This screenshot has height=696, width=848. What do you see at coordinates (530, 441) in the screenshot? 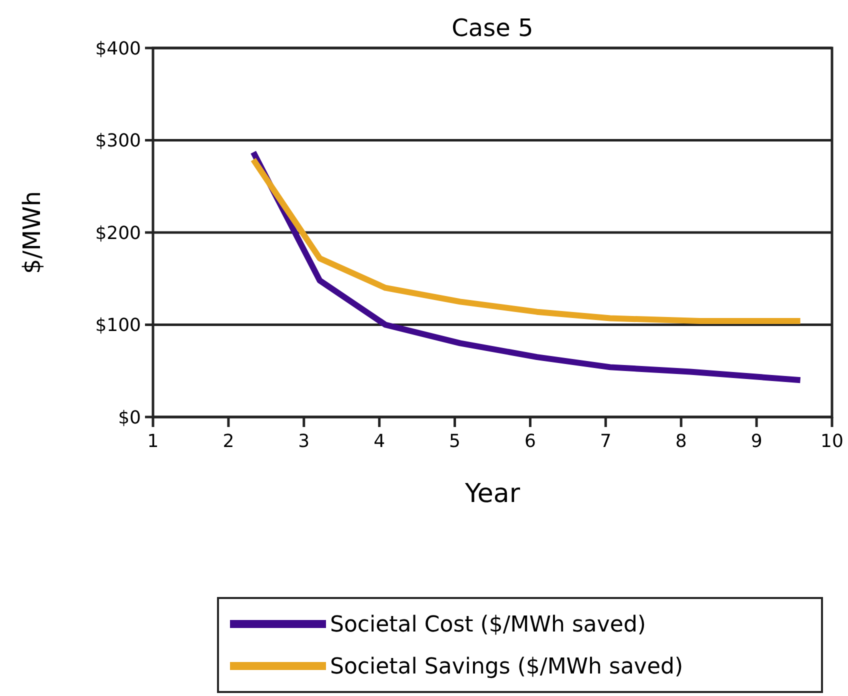
I see `x-tick-label: 6` at bounding box center [530, 441].